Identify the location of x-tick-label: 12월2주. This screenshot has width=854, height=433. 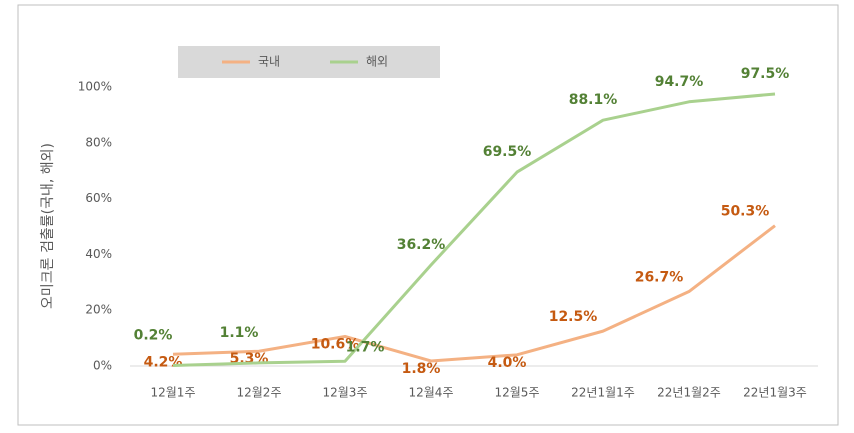
(259, 393).